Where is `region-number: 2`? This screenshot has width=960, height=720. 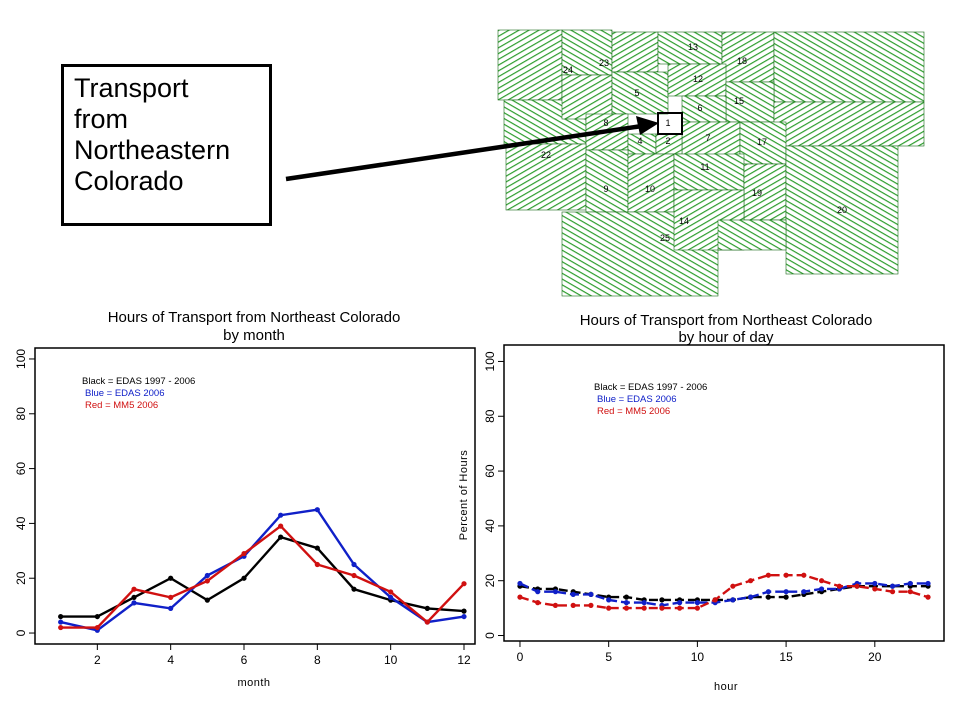
region-number: 2 is located at coordinates (667, 141).